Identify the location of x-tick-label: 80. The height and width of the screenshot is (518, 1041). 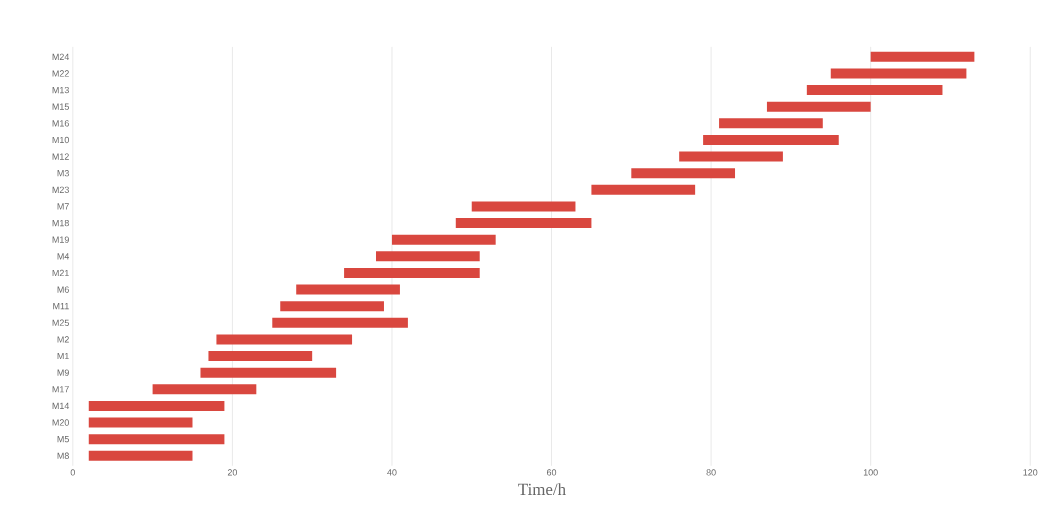
(711, 472).